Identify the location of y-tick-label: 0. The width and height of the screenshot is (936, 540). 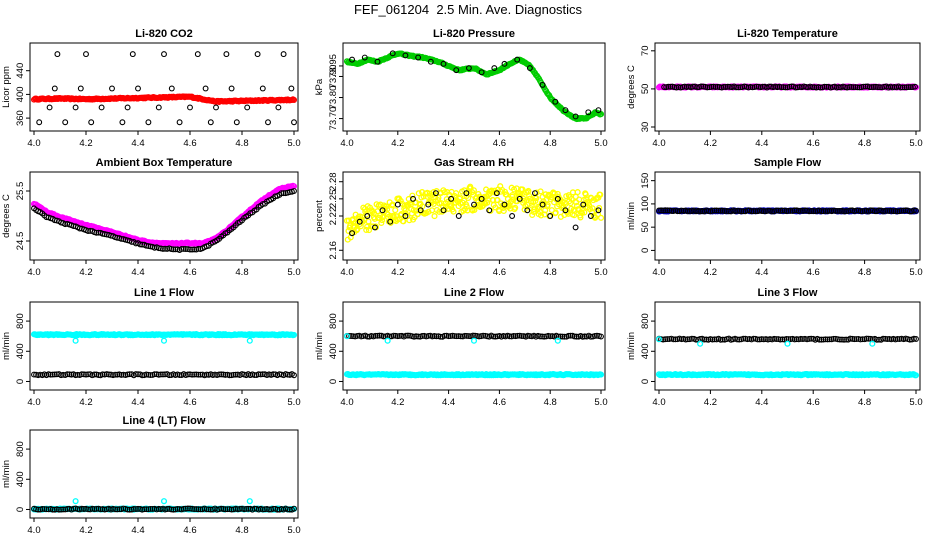
(645, 381).